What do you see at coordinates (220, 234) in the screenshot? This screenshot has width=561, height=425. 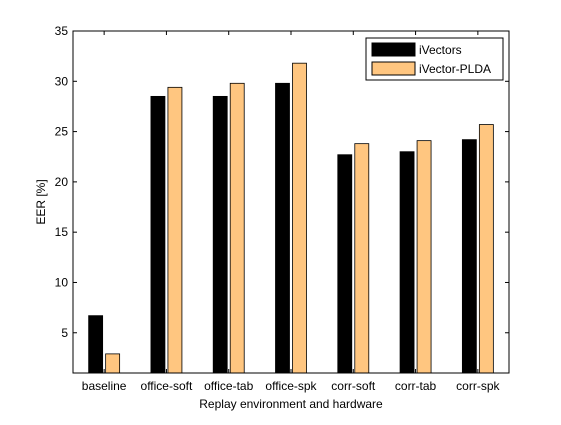 I see `bar-ivectors-office-tab` at bounding box center [220, 234].